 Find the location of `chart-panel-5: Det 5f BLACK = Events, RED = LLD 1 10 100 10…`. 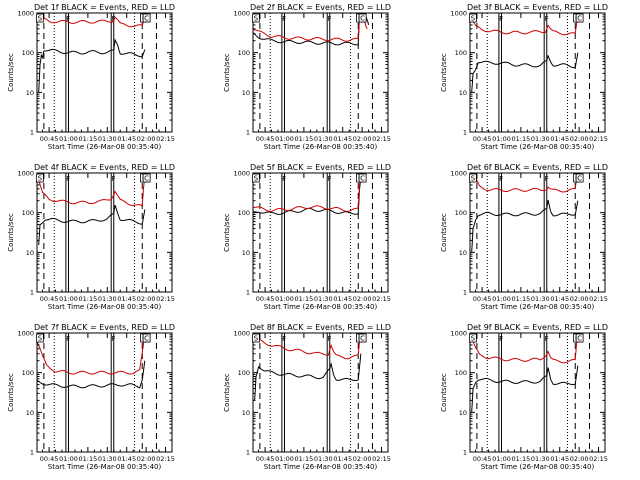

chart-panel-5: Det 5f BLACK = Events, RED = LLD 1 10 100 10… is located at coordinates (307, 237).